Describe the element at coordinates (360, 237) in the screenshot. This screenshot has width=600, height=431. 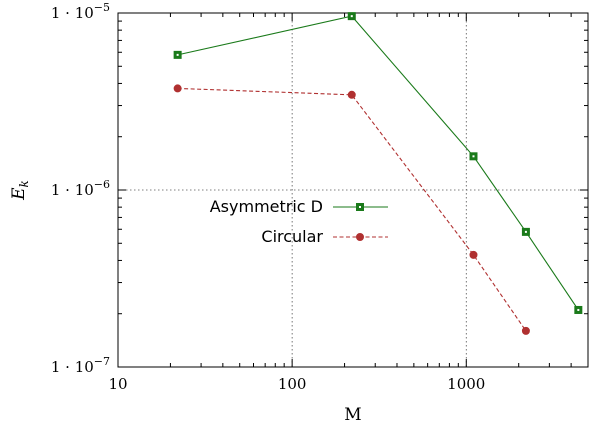
I see `legend-marker` at that location.